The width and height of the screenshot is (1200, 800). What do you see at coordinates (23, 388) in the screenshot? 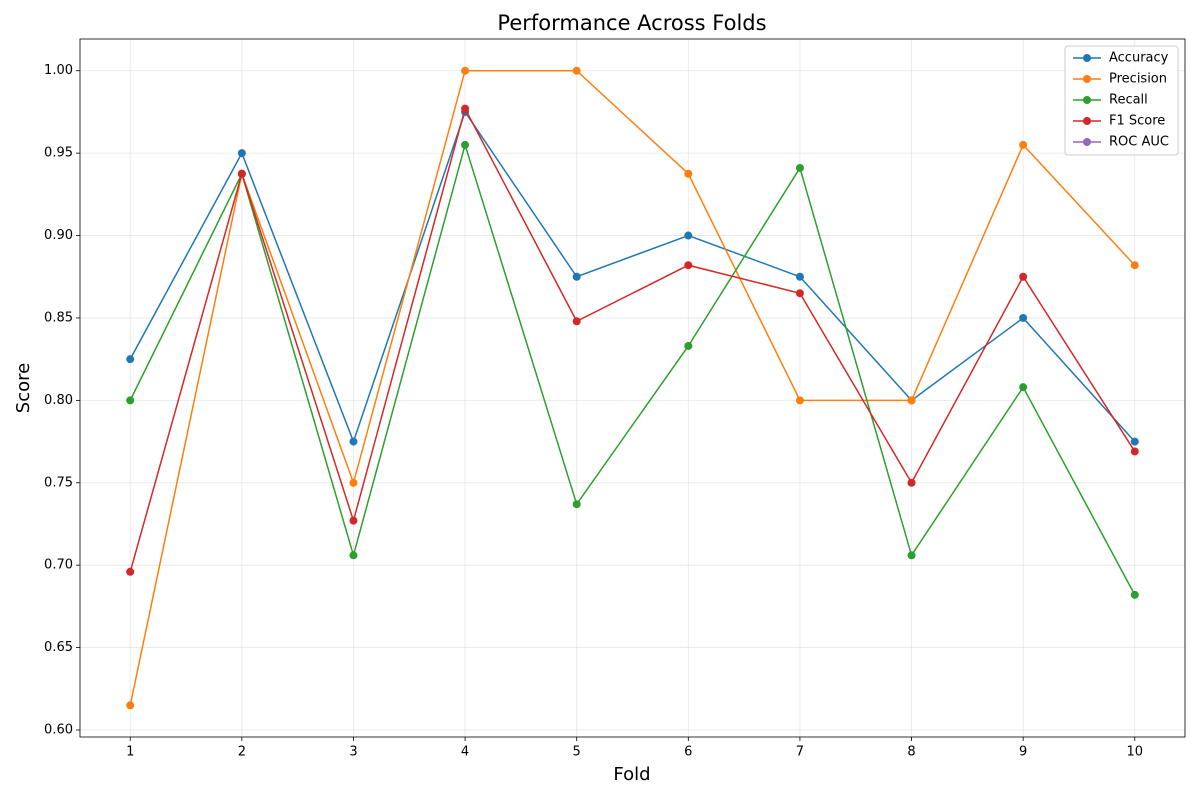
I see `y-axis-label: Score` at bounding box center [23, 388].